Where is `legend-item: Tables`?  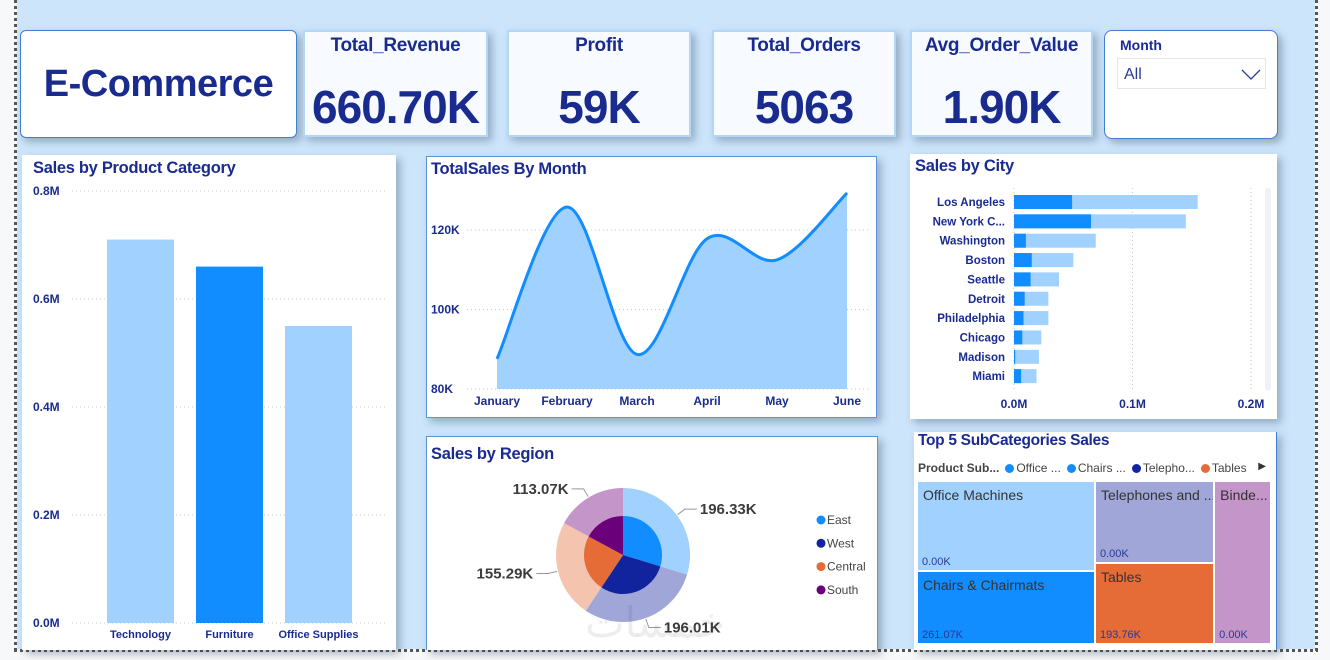
legend-item: Tables is located at coordinates (1223, 468).